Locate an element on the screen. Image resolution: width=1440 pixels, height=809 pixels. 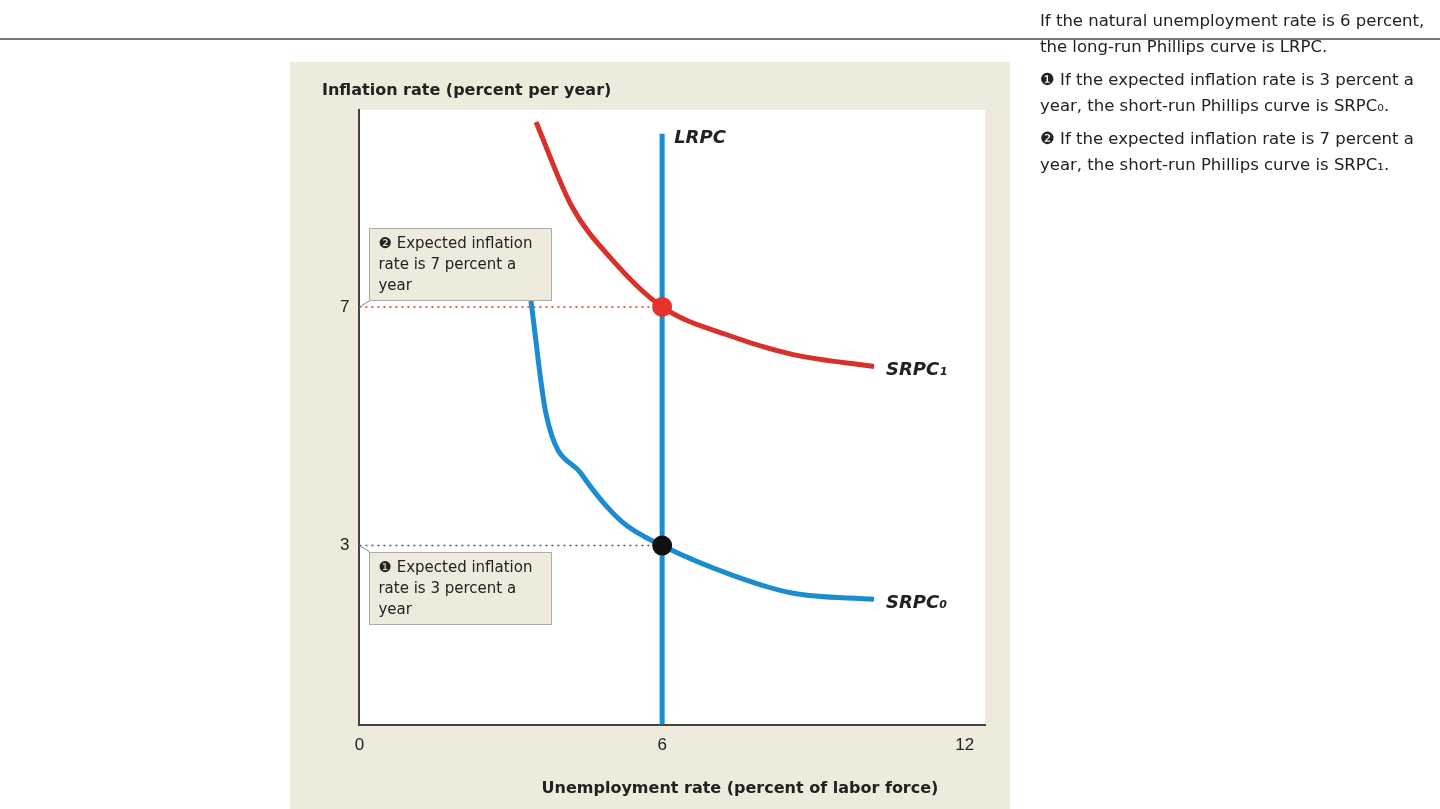
series-label: SRPC₁ is located at coordinates (917, 369).